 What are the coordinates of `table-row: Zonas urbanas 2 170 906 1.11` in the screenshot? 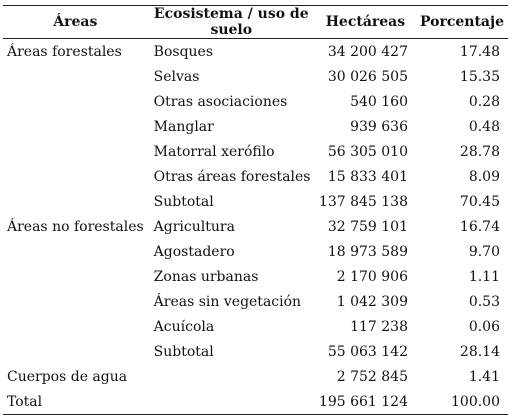 It's located at (255, 276).